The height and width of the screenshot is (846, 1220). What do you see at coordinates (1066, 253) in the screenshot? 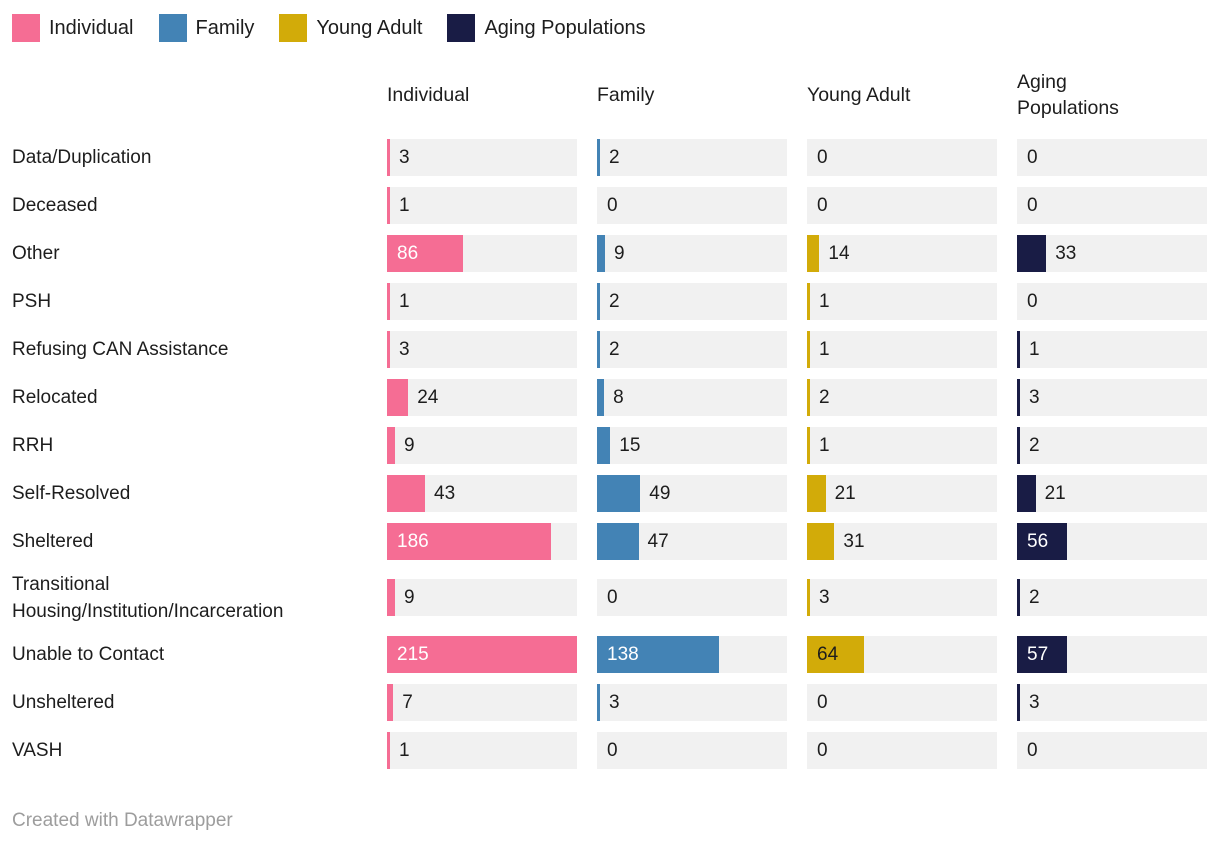
I see `bar-value-label: 33` at bounding box center [1066, 253].